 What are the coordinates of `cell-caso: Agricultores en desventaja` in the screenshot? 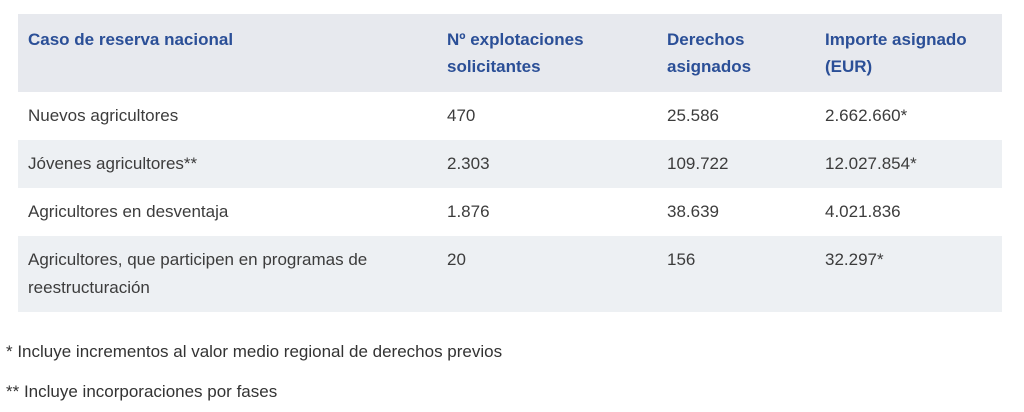 It's located at (128, 211).